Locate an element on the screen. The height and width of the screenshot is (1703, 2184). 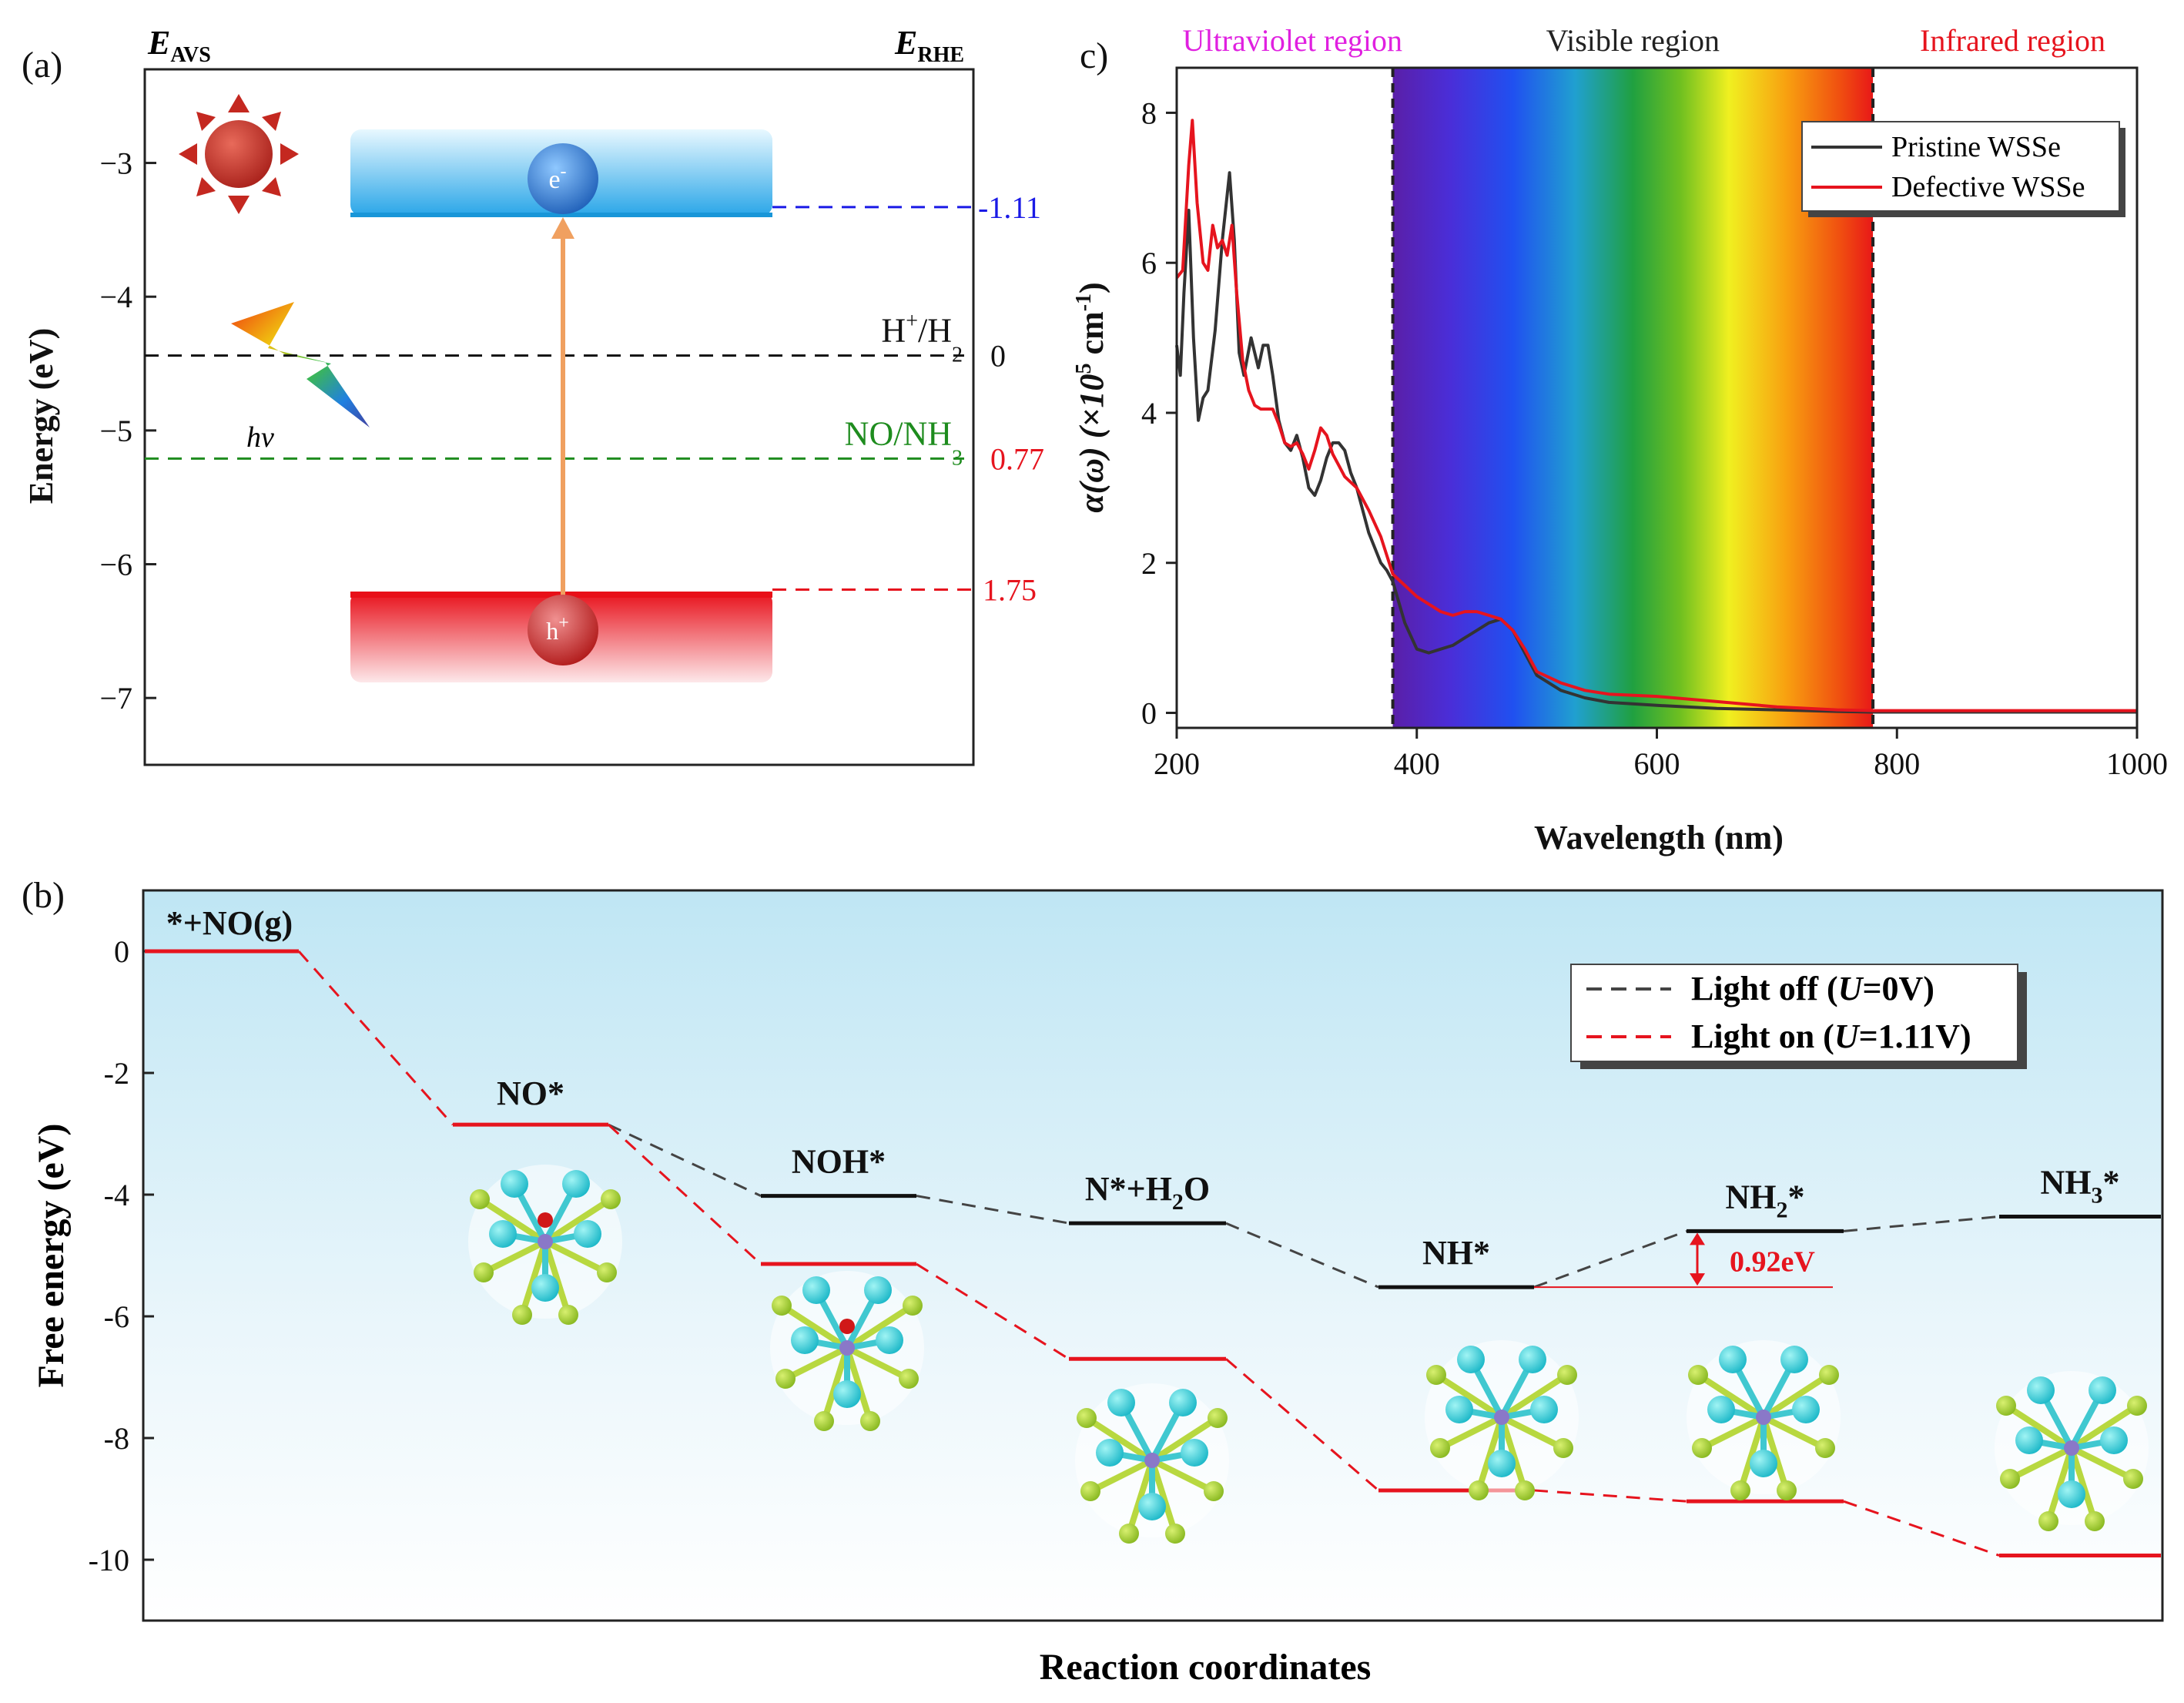
hole-label: h+ is located at coordinates (558, 629).